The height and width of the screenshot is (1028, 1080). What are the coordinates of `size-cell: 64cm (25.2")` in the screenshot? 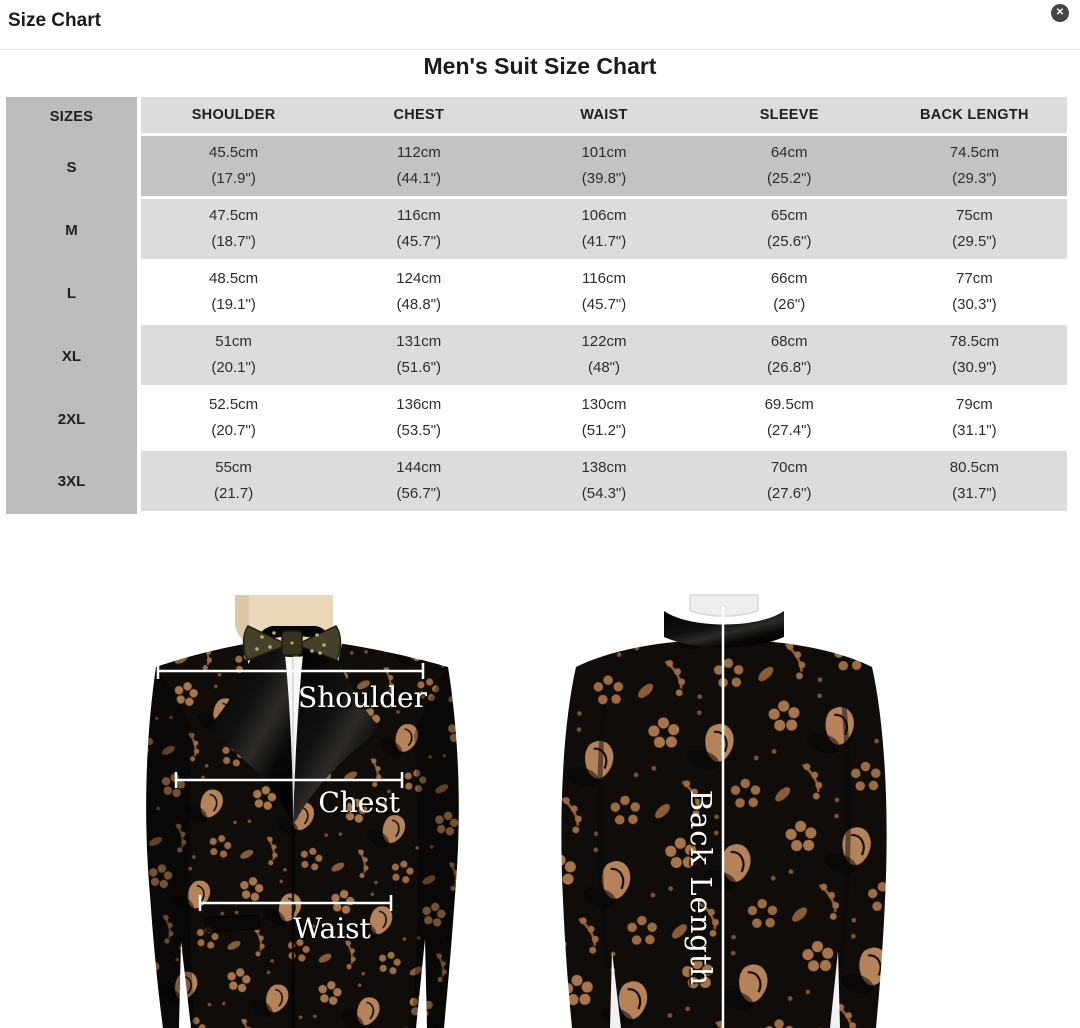 It's located at (789, 166).